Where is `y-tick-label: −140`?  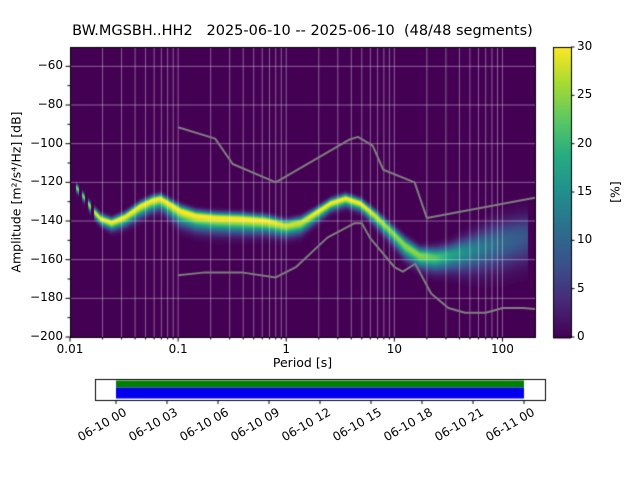 y-tick-label: −140 is located at coordinates (46, 220).